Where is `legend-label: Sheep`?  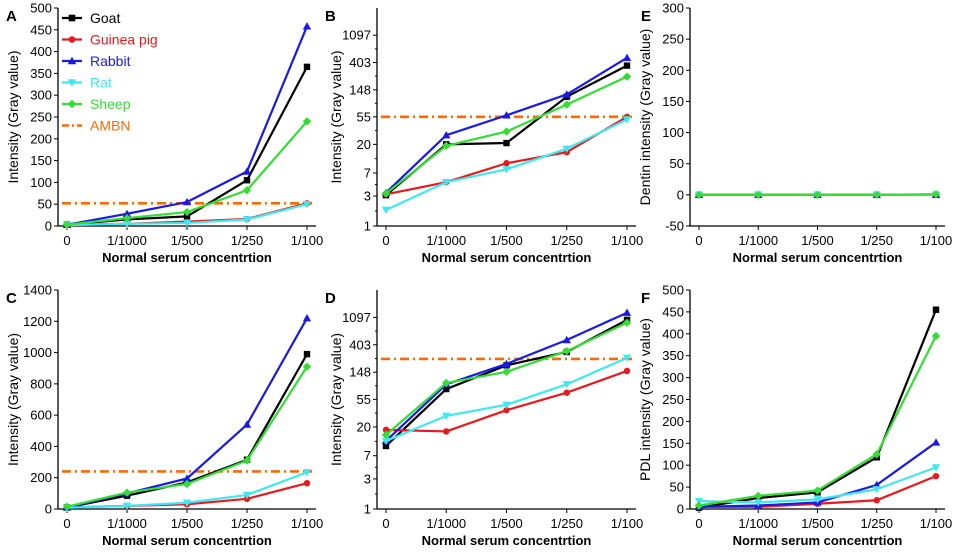
legend-label: Sheep is located at coordinates (110, 104).